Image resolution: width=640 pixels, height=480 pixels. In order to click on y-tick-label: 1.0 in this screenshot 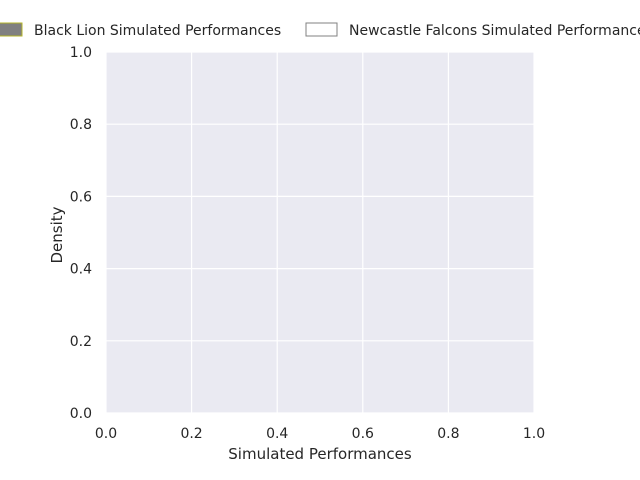, I will do `click(81, 53)`.